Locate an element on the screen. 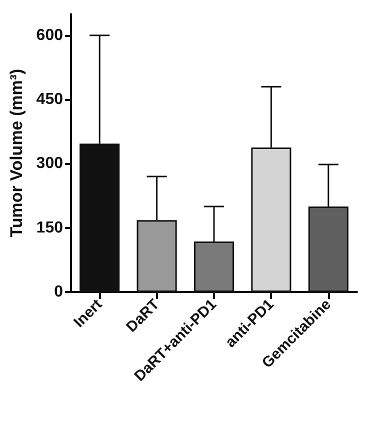  y-axis-title: Tumor Volume (mm³) is located at coordinates (16, 153).